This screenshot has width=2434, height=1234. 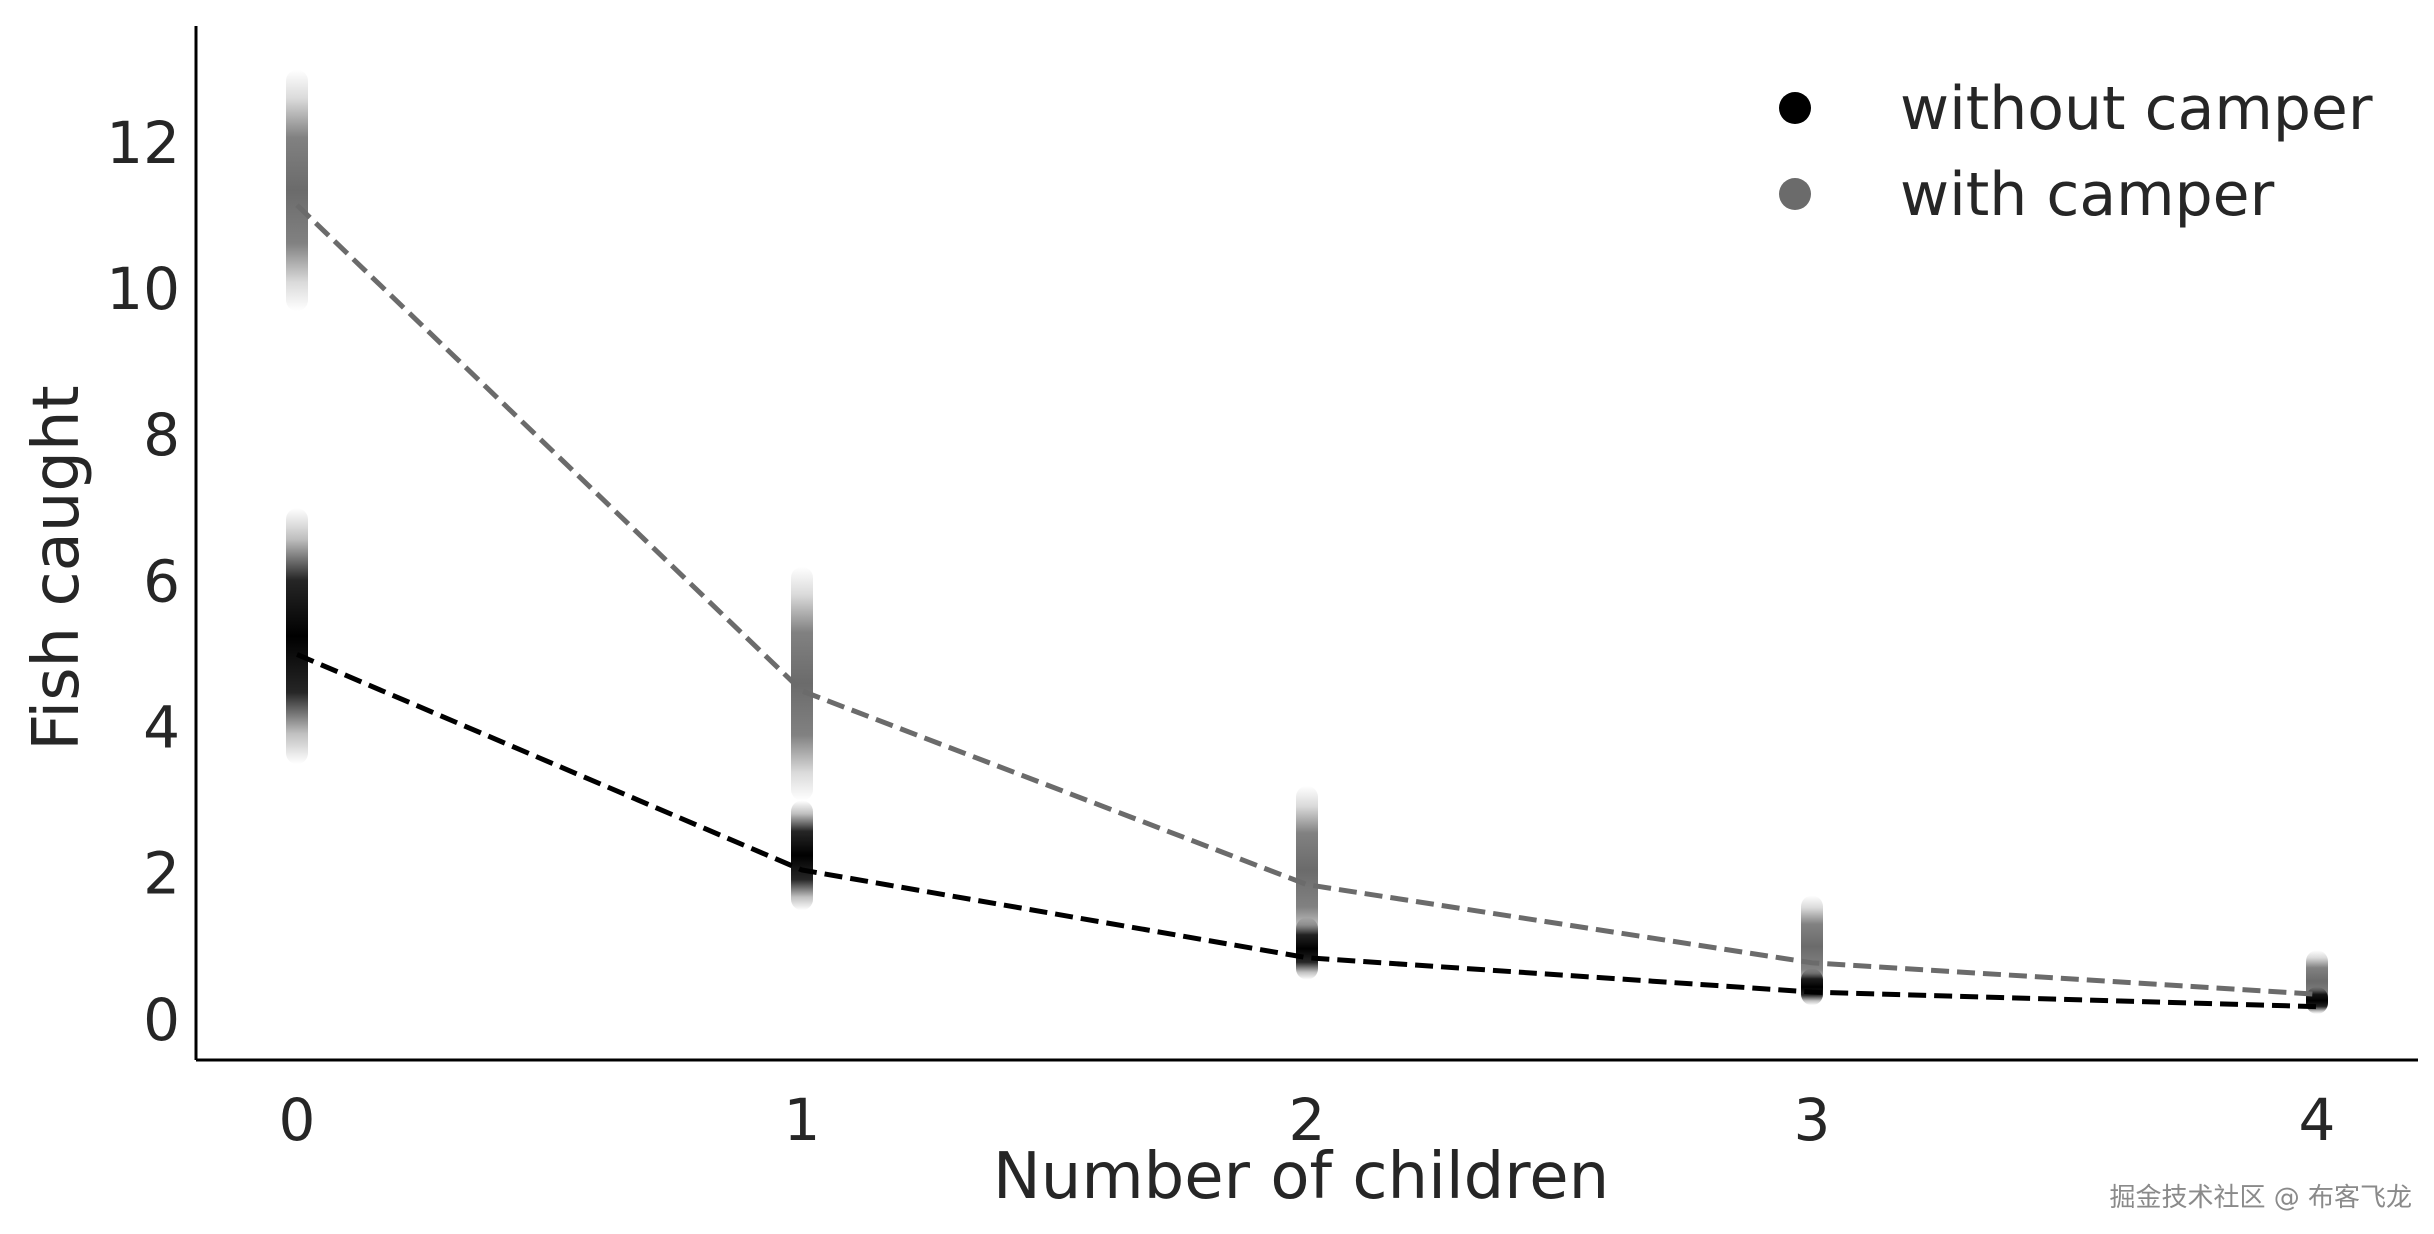 What do you see at coordinates (161, 874) in the screenshot?
I see `y-tick-label: 2` at bounding box center [161, 874].